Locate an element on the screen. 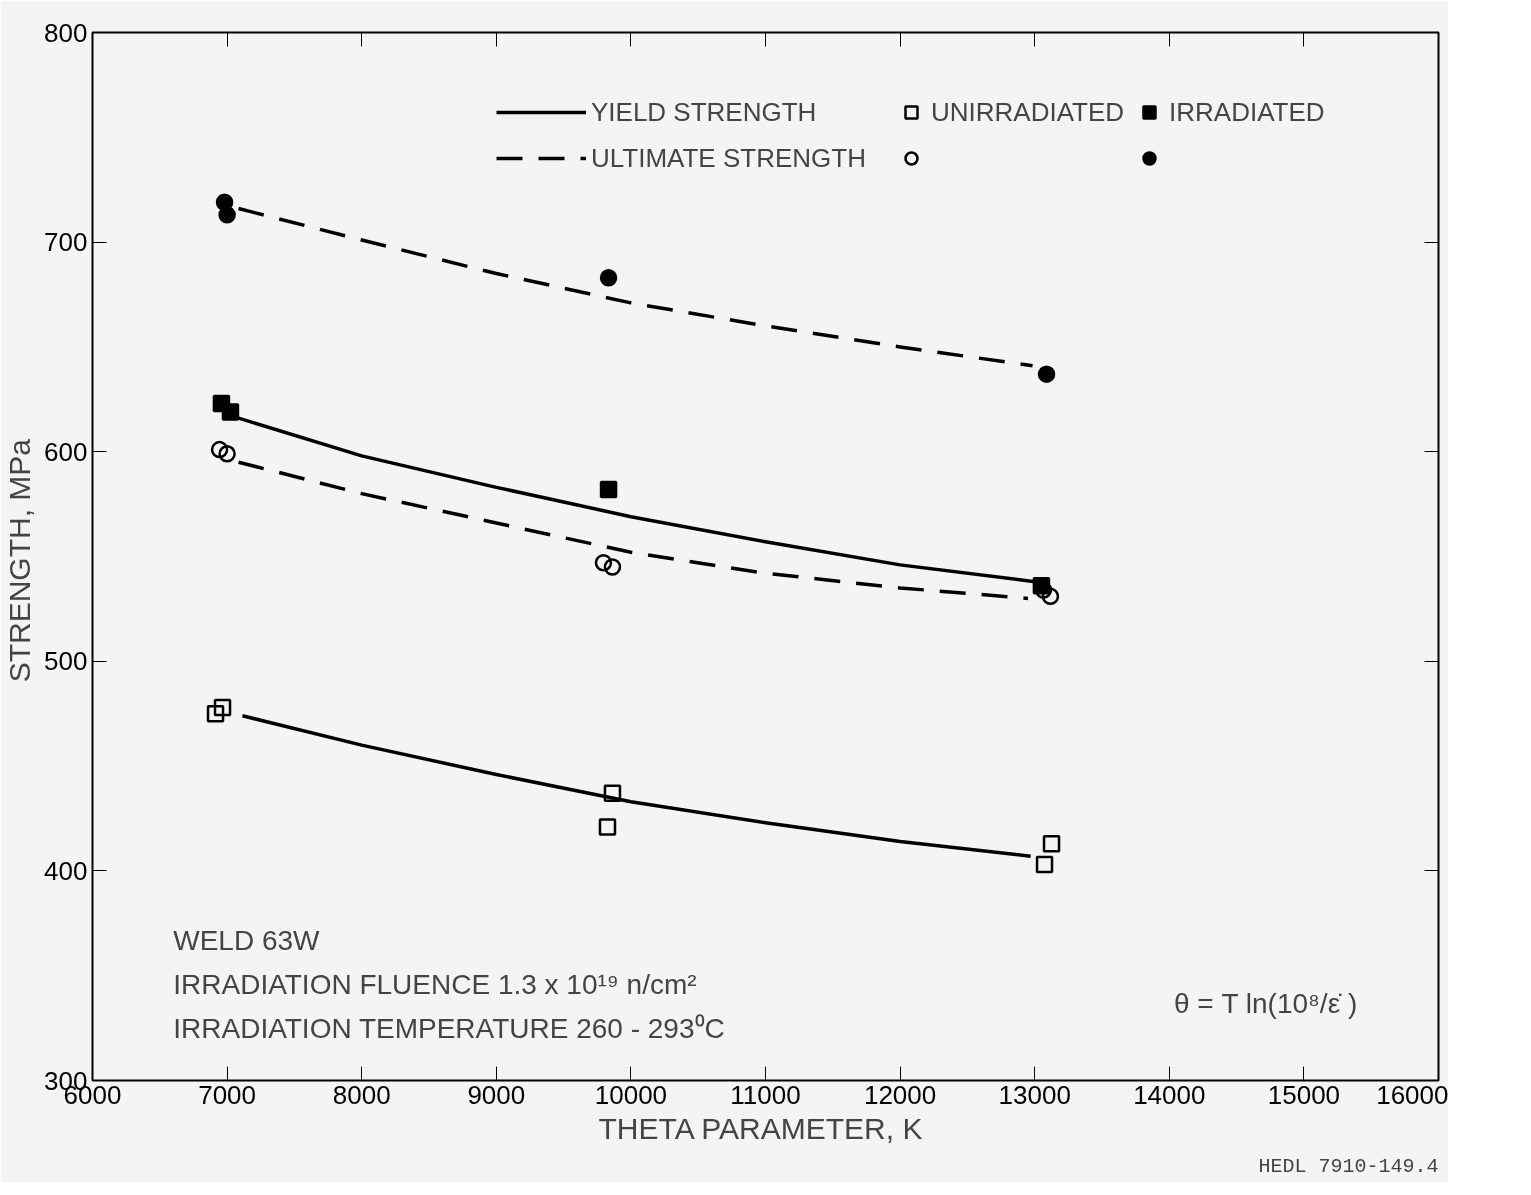  y-tick-label: 500 is located at coordinates (66, 661).